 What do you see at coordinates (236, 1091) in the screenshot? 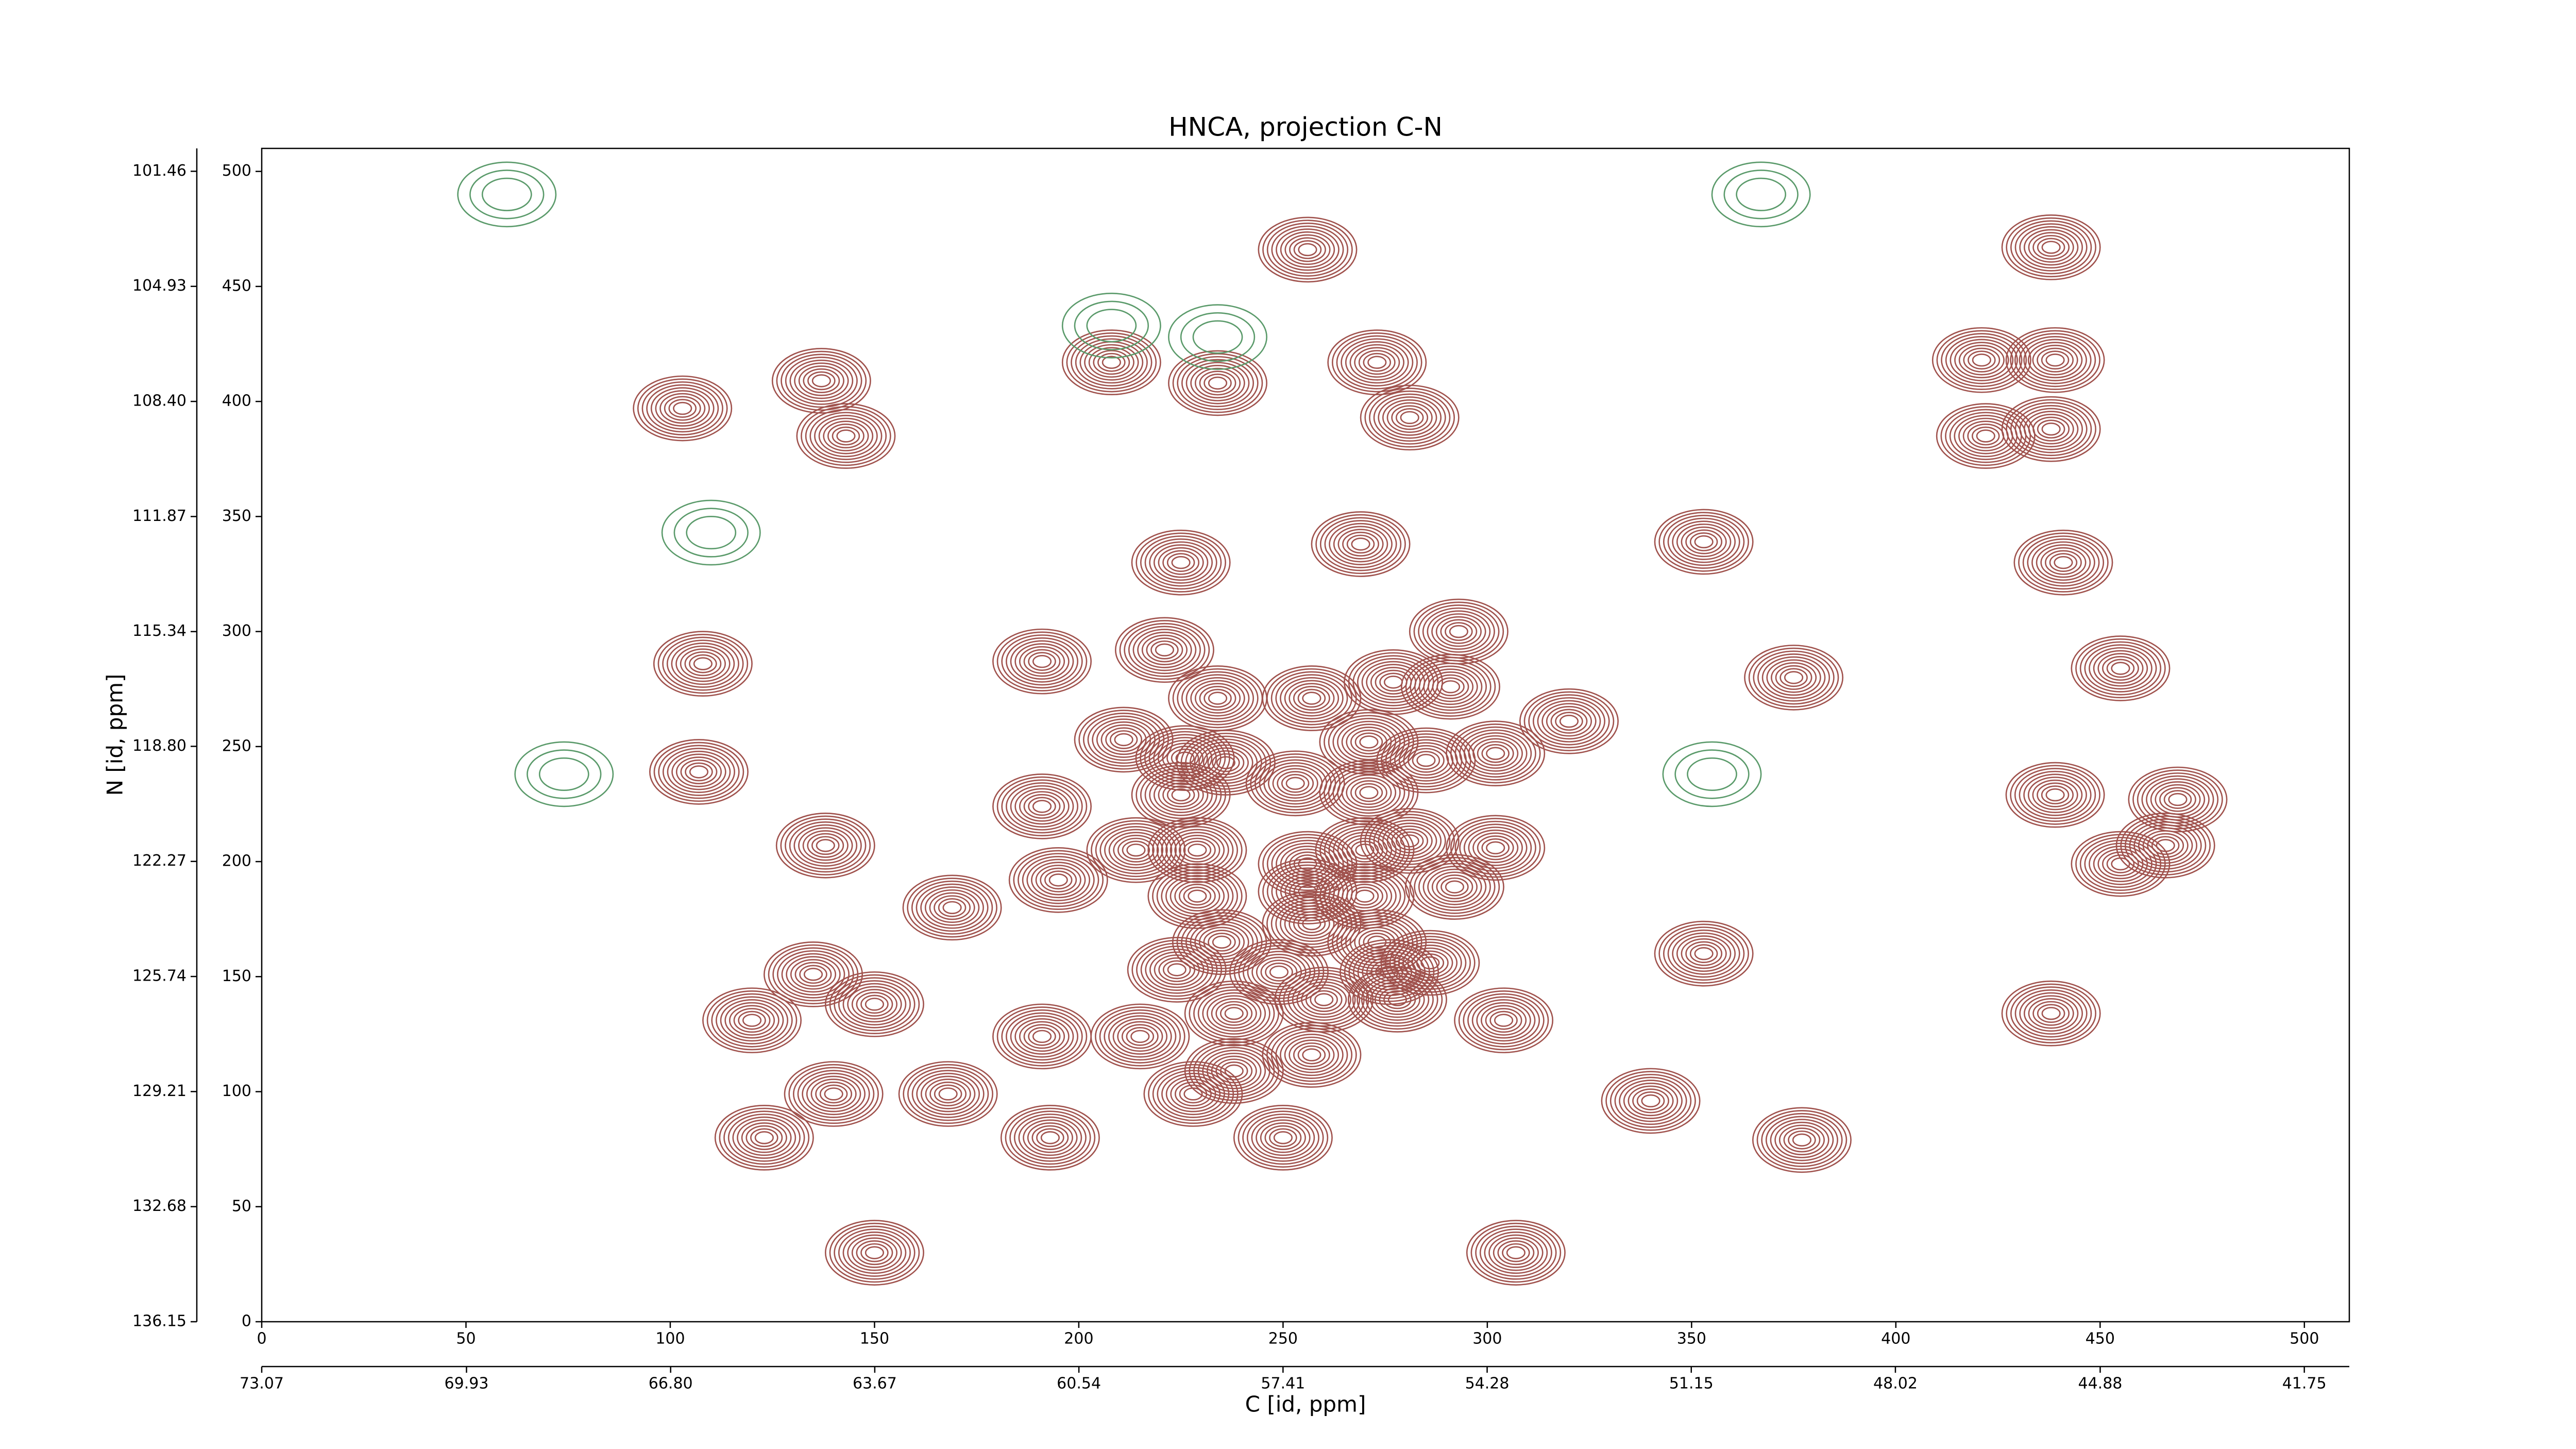
I see `y-tick-label: 100` at bounding box center [236, 1091].